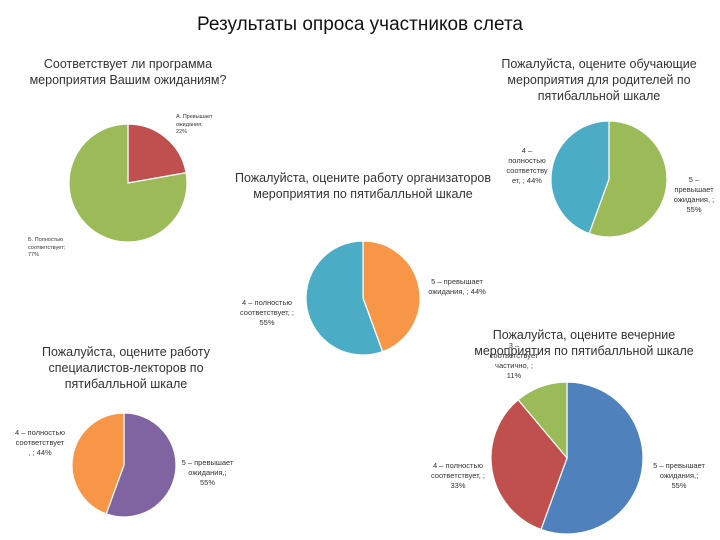  I want to click on chart-2-label-4-value: 44%, so click(534, 180).